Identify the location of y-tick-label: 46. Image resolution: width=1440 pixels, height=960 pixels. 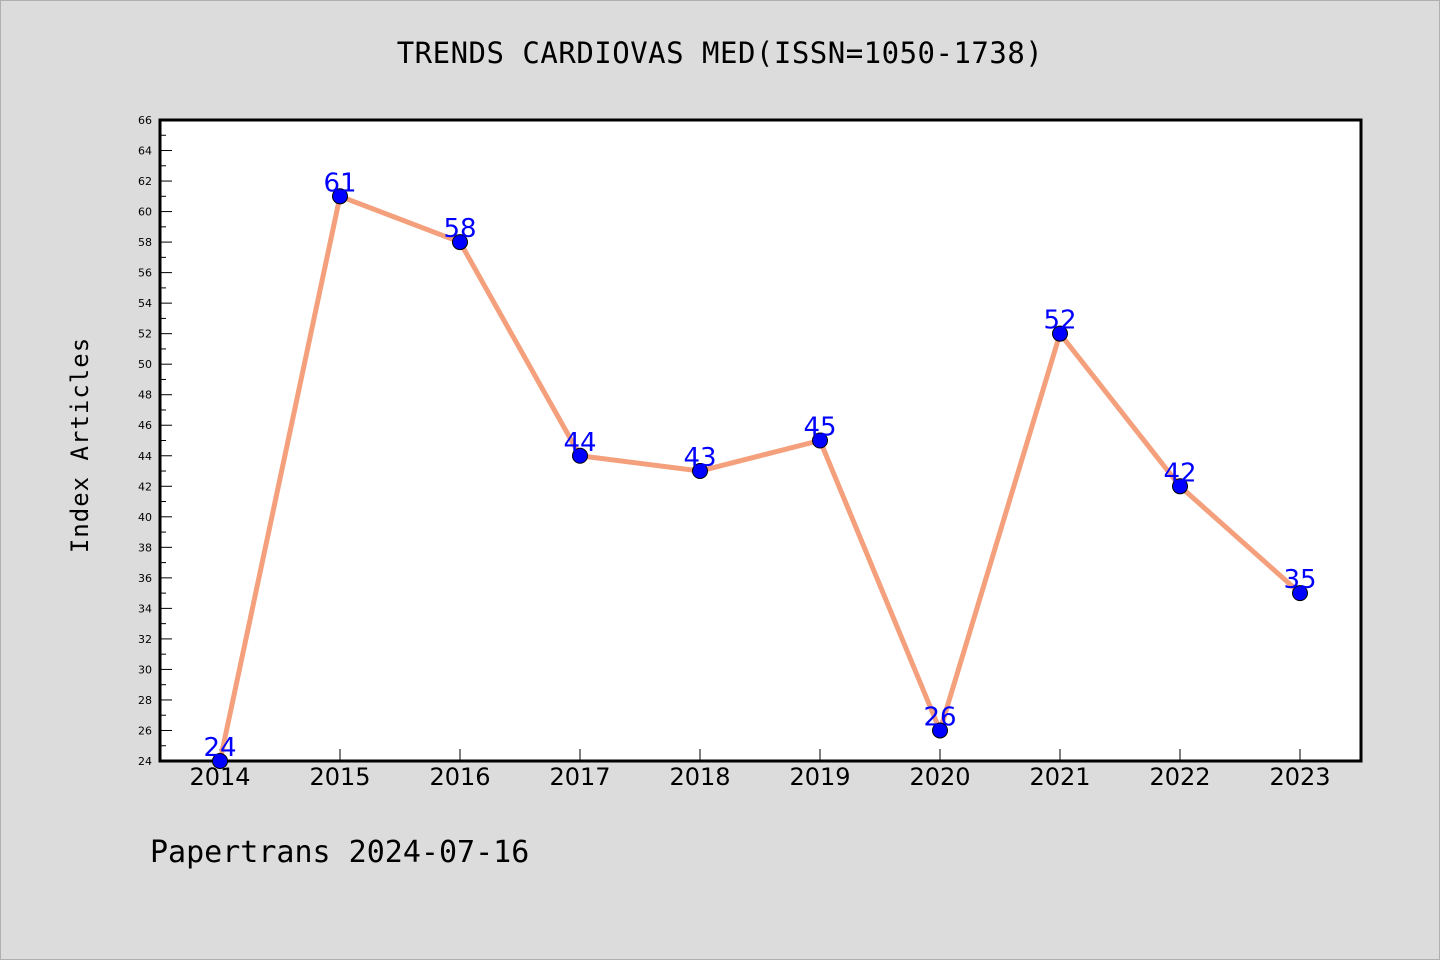
(145, 425).